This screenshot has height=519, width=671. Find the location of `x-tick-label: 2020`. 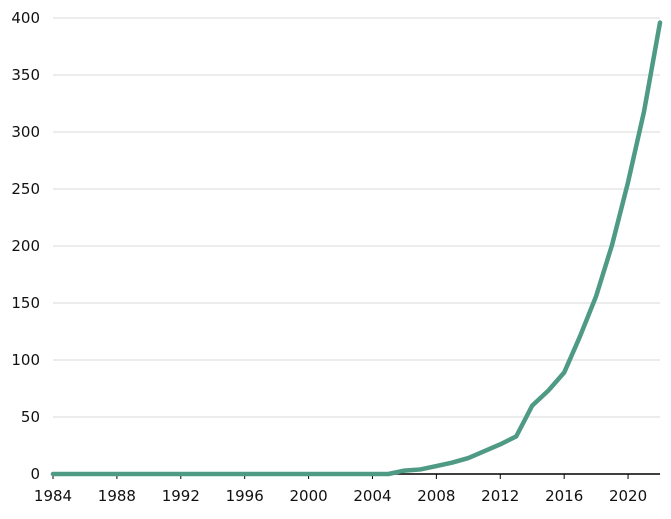

x-tick-label: 2020 is located at coordinates (628, 496).